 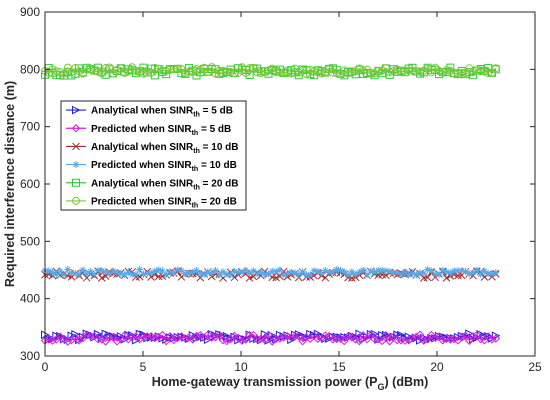 I want to click on legend-entry: Analytical when SINRth = 20 dB, so click(x=152, y=184).